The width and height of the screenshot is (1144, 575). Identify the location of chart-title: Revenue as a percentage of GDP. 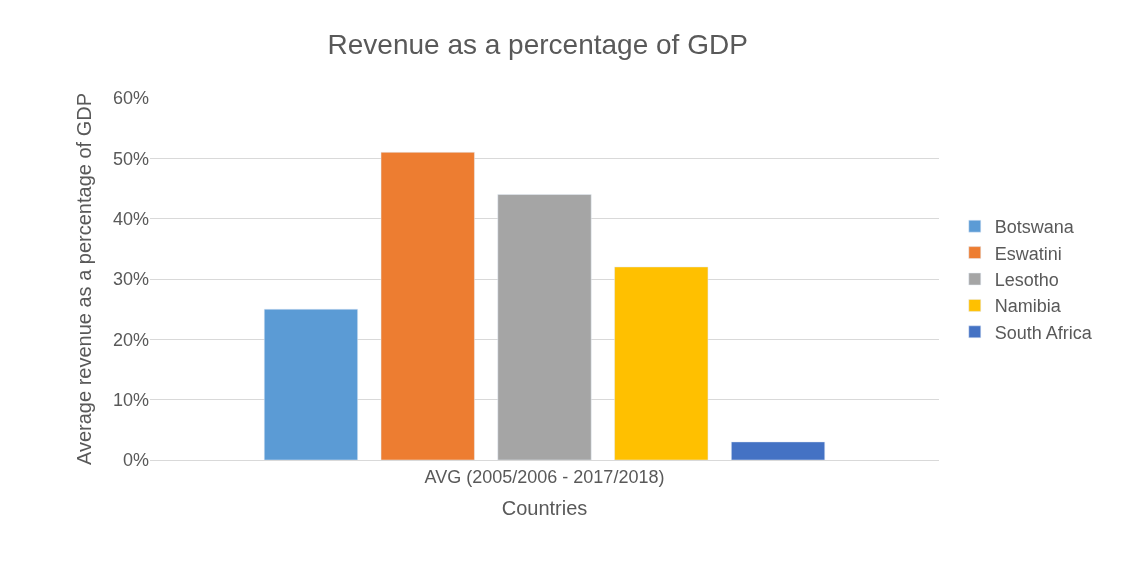
(537, 45).